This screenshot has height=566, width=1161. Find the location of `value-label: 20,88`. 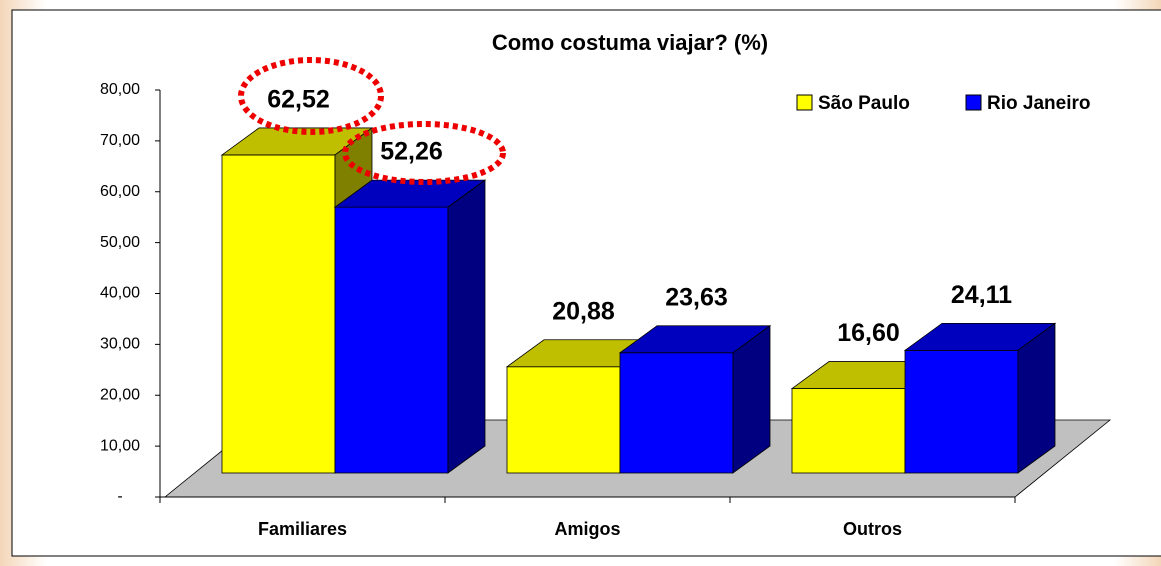

value-label: 20,88 is located at coordinates (583, 311).